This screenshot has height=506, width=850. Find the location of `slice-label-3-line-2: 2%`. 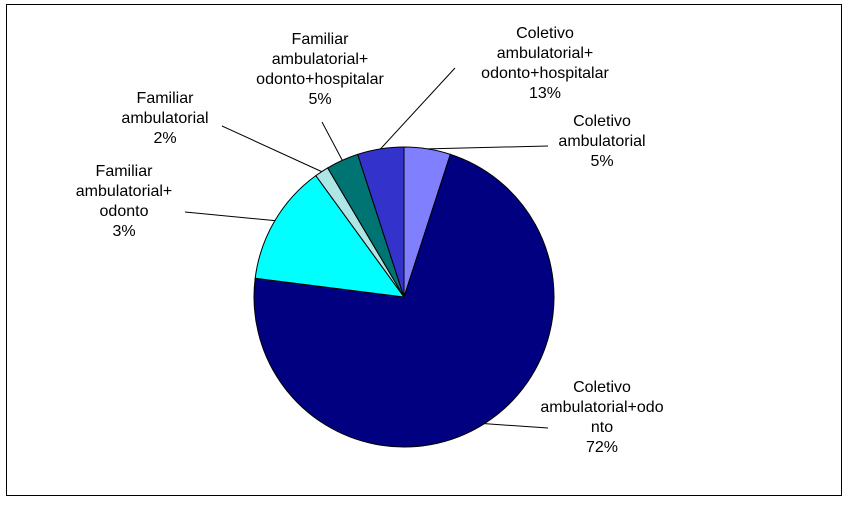

slice-label-3-line-2: 2% is located at coordinates (164, 138).